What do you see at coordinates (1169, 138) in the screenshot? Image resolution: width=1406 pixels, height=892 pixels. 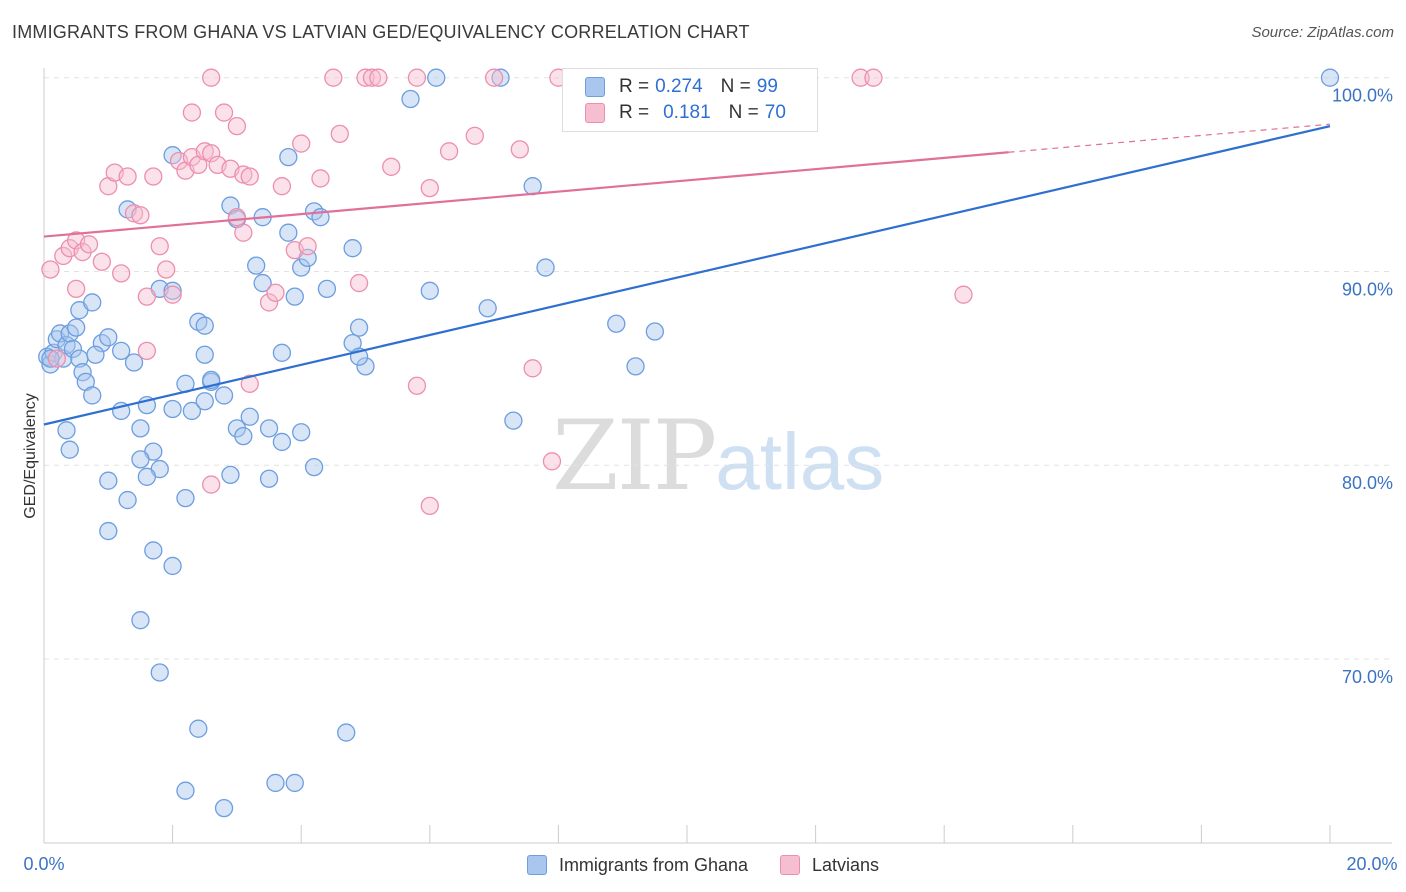 I see `trend-line-latvians-extension` at bounding box center [1169, 138].